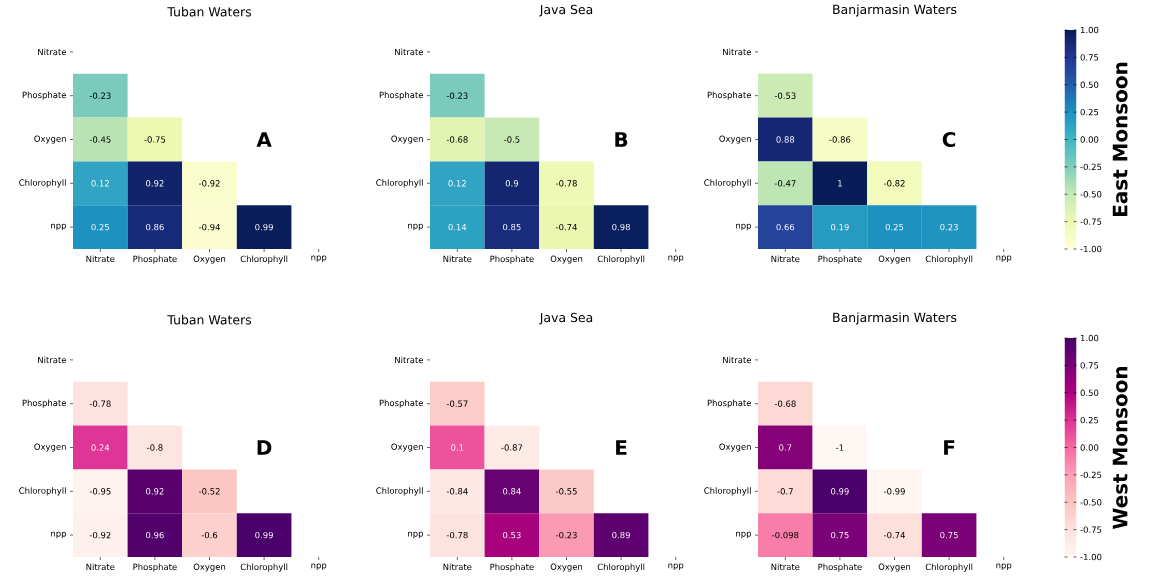  What do you see at coordinates (457, 403) in the screenshot?
I see `data-label: -0.57` at bounding box center [457, 403].